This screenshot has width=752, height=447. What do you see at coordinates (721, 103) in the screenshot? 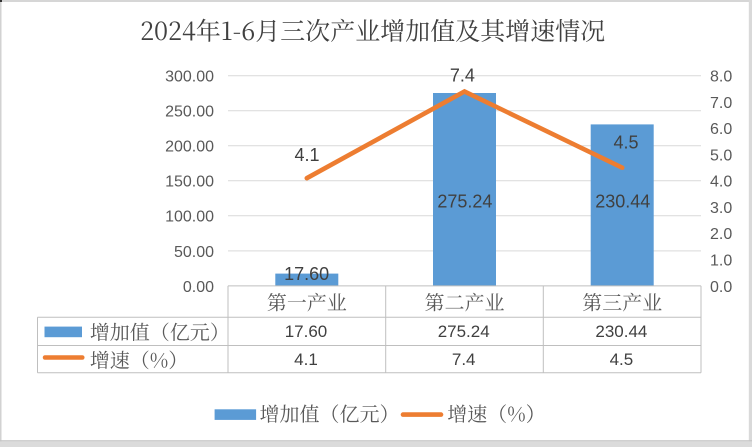
I see `svg-text: 7.0` at bounding box center [721, 103].